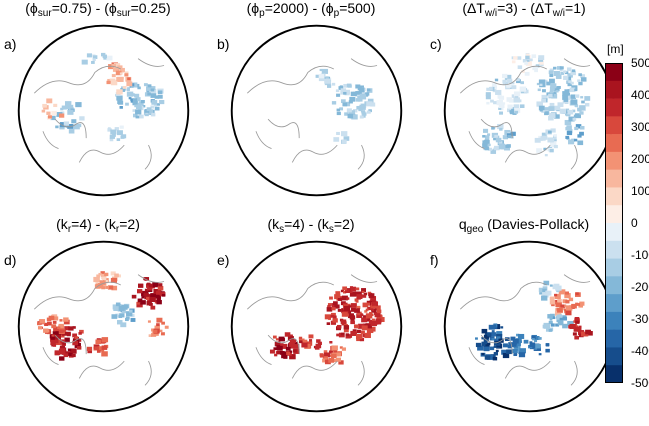  What do you see at coordinates (524, 316) in the screenshot?
I see `map-panel-f: qgeo (Davies-Pollack) f)` at bounding box center [524, 316].